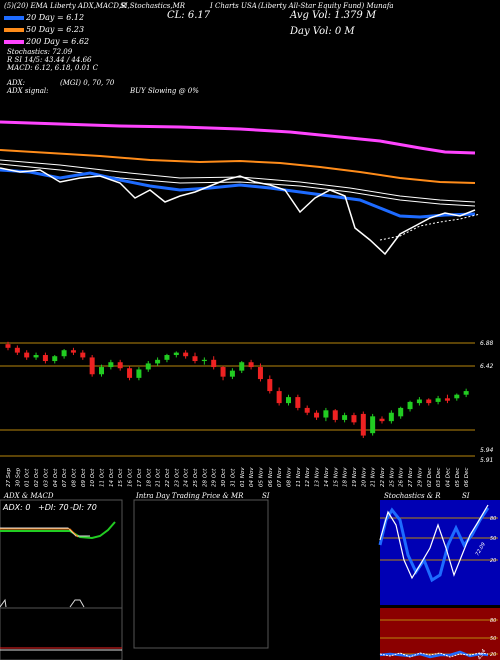 This screenshot has height=660, width=500. What do you see at coordinates (434, 542) in the screenshot?
I see `stoch-d-line` at bounding box center [434, 542].